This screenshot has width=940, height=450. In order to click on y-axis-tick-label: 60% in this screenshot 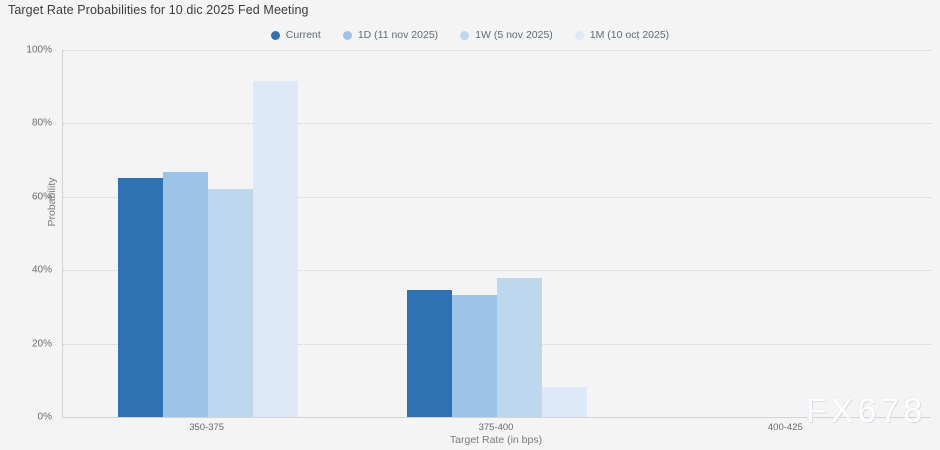, I will do `click(41, 197)`.